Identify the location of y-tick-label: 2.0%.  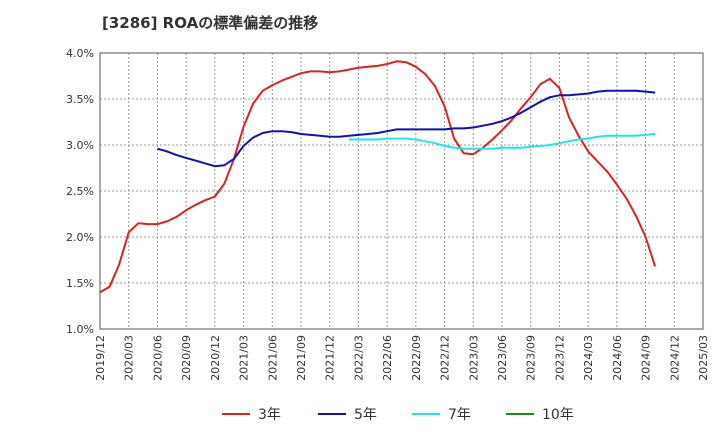
(80, 237).